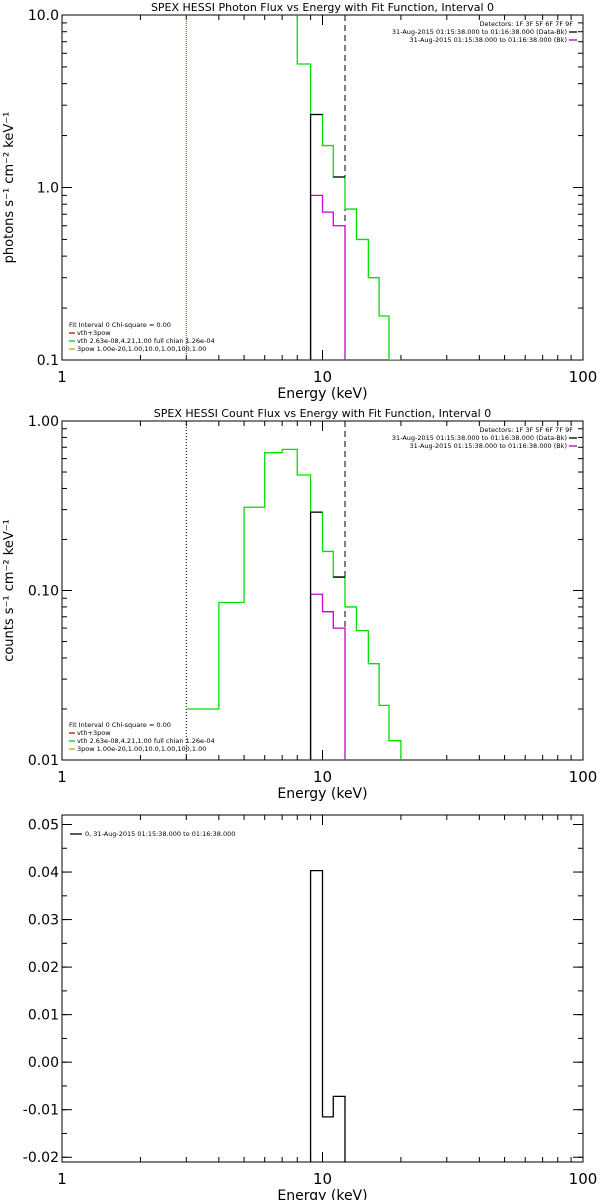  Describe the element at coordinates (43, 16) in the screenshot. I see `y-tick-label: 10.0` at that location.